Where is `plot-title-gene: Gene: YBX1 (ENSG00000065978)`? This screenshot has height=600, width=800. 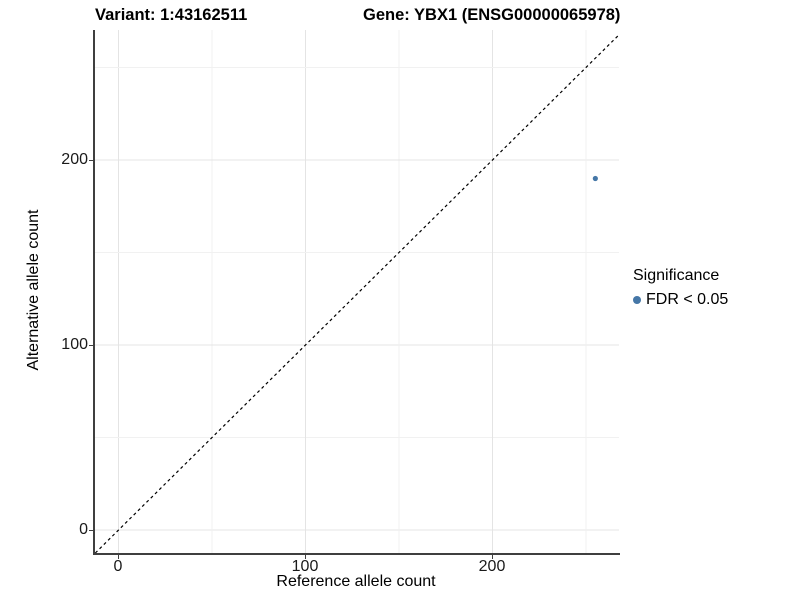 plot-title-gene: Gene: YBX1 (ENSG00000065978) is located at coordinates (492, 15).